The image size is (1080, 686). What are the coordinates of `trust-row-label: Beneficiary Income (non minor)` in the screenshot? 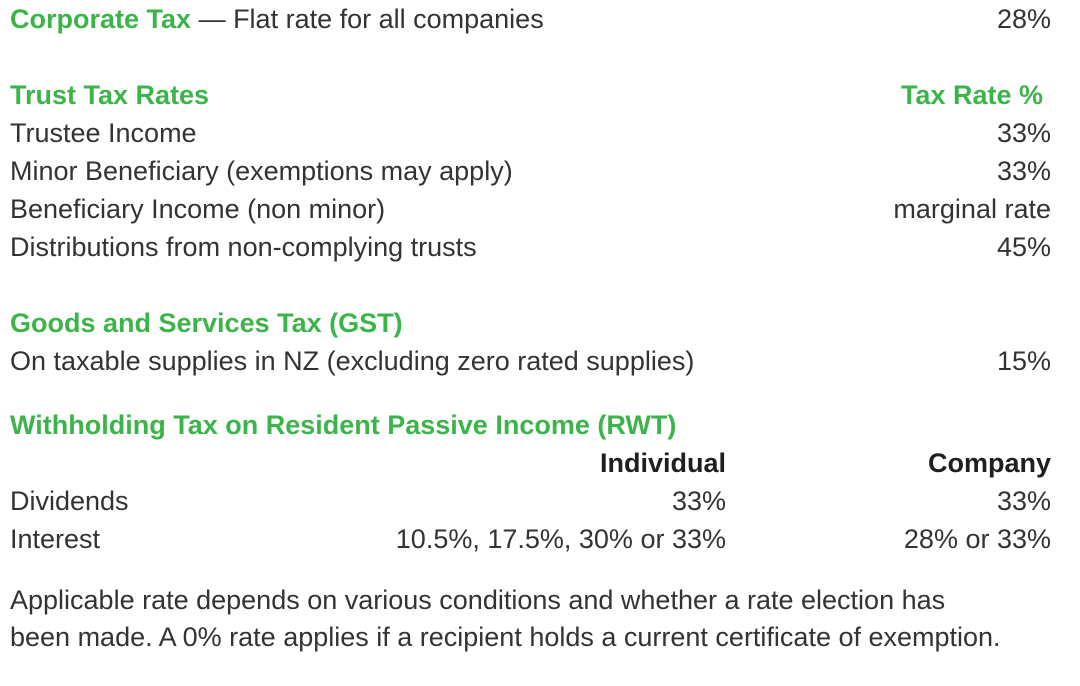 It's located at (198, 209).